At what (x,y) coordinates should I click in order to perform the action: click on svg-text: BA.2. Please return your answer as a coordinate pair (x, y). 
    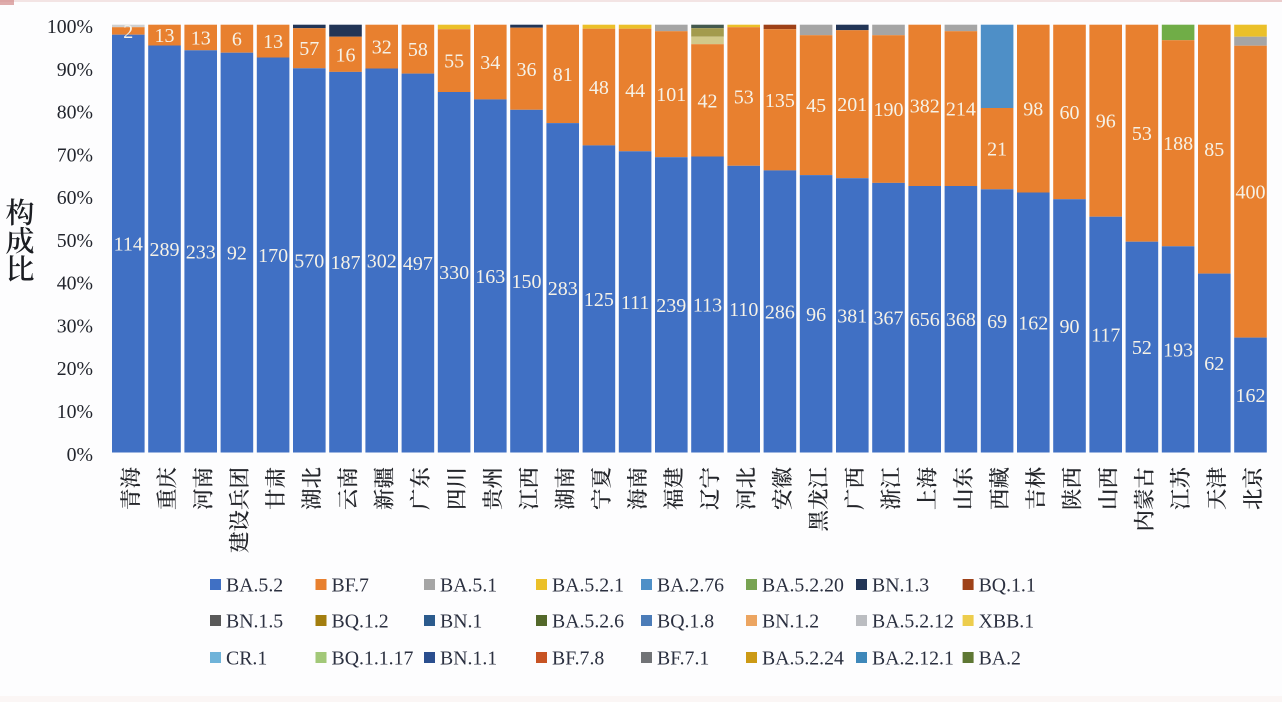
    Looking at the image, I should click on (1000, 659).